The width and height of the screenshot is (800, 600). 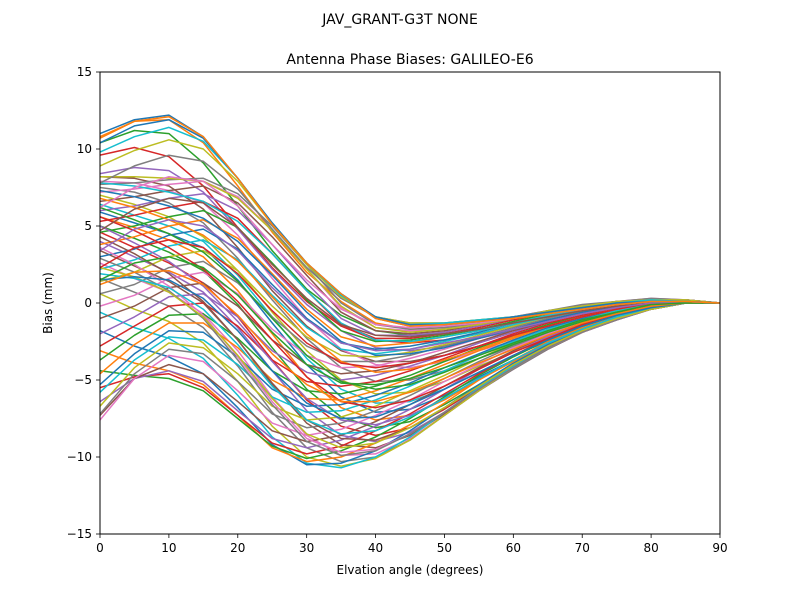 What do you see at coordinates (582, 548) in the screenshot?
I see `x-tick-label: 70` at bounding box center [582, 548].